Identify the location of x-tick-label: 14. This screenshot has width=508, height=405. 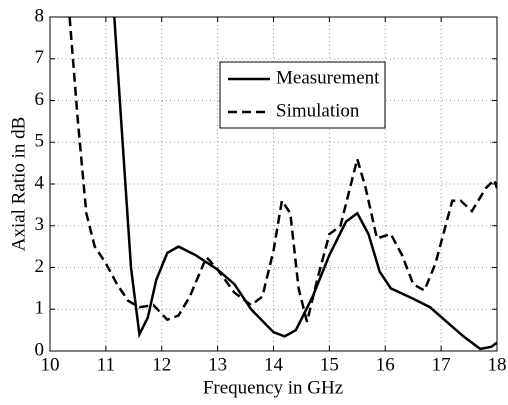
(274, 364).